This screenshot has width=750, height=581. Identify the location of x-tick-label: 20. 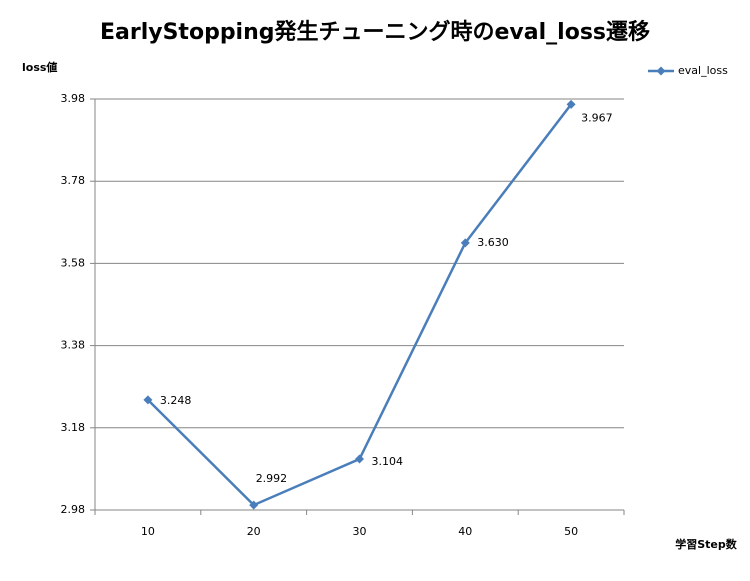
(254, 531).